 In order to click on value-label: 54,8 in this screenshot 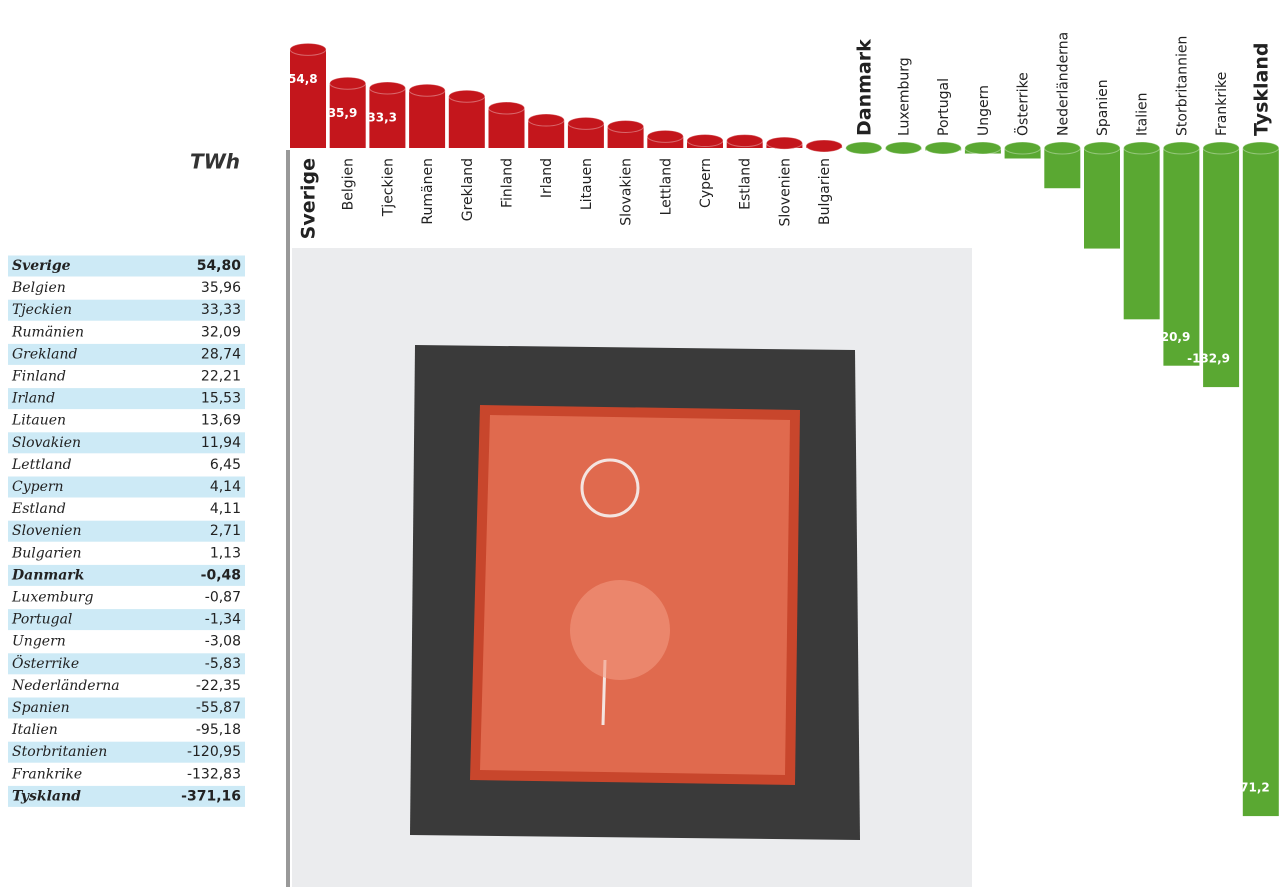, I will do `click(303, 79)`.